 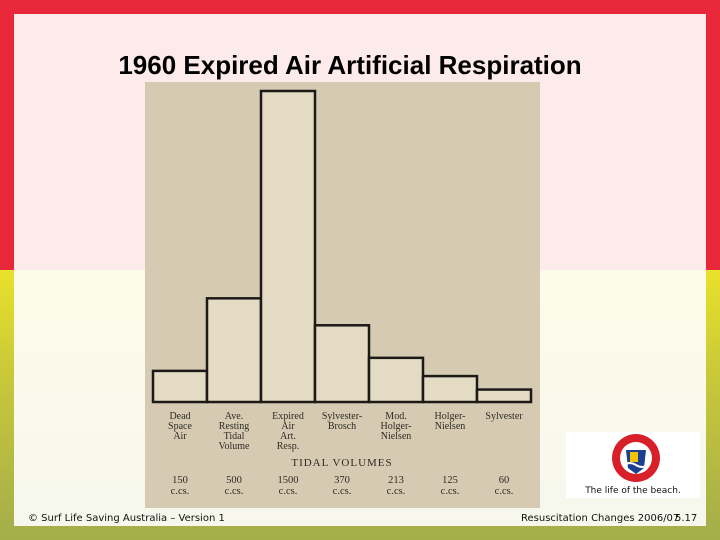 I want to click on logo-tagline: The life of the beach., so click(x=632, y=491).